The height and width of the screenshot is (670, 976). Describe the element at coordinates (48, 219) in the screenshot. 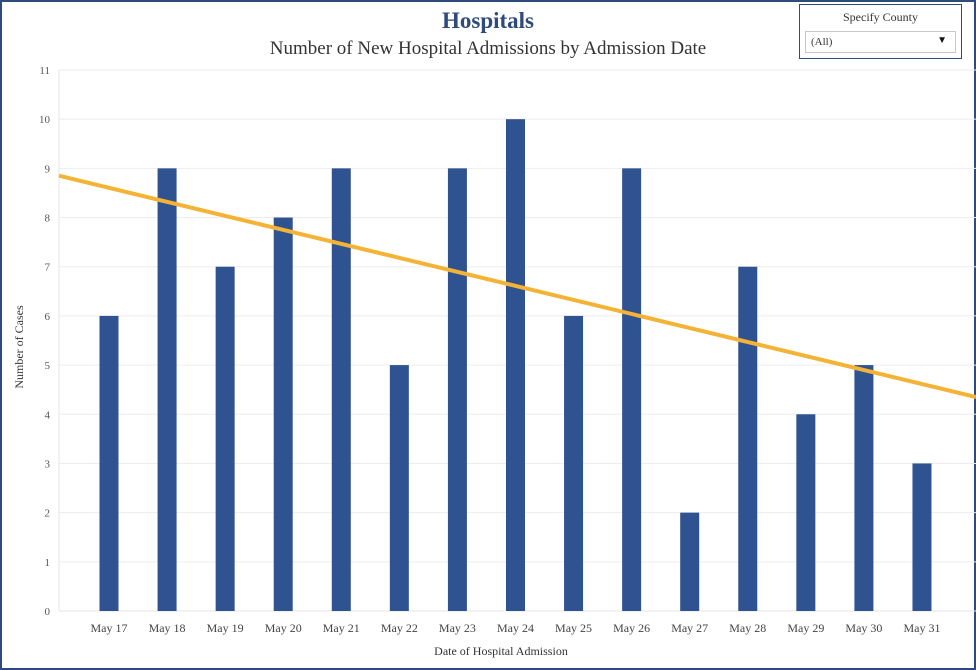

I see `y-tick-label: 8` at that location.